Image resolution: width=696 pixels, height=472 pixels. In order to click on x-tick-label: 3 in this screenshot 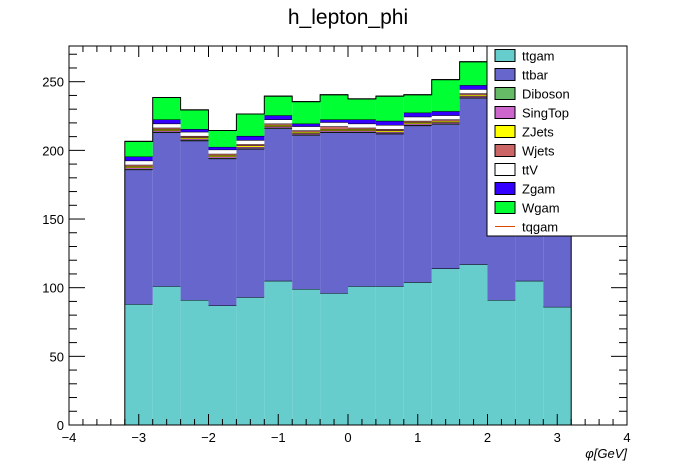, I will do `click(557, 437)`.